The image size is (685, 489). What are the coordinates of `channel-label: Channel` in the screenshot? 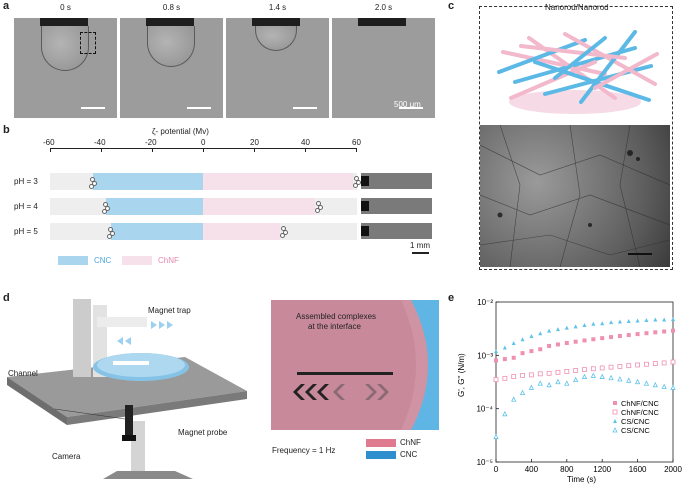 It's located at (23, 373).